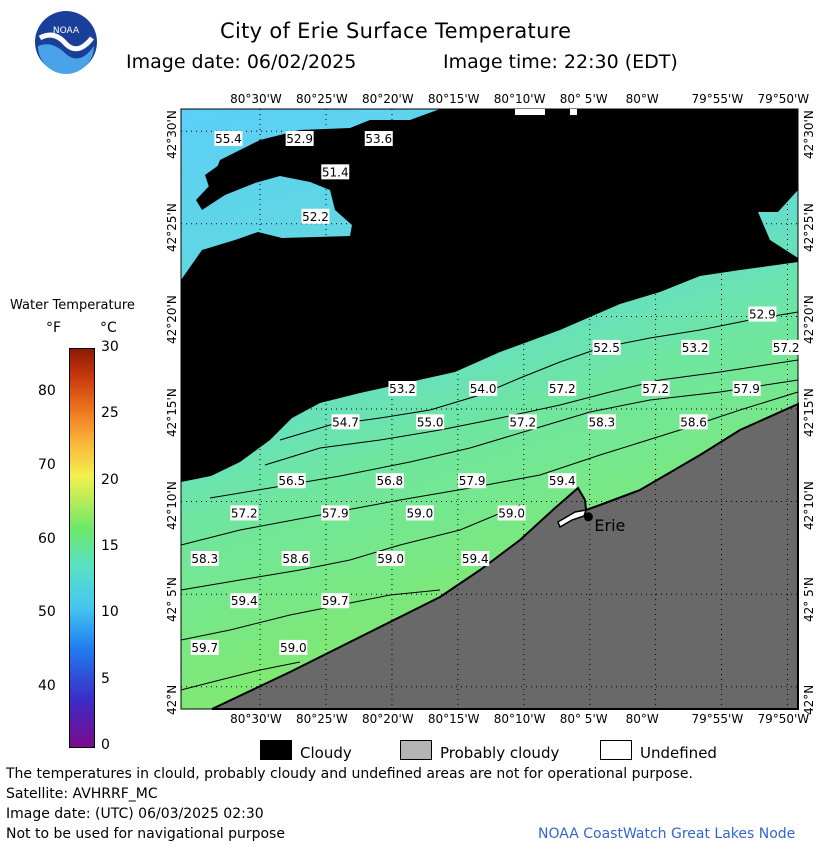 The width and height of the screenshot is (838, 850). What do you see at coordinates (47, 686) in the screenshot?
I see `fahrenheit-tick-label: 40` at bounding box center [47, 686].